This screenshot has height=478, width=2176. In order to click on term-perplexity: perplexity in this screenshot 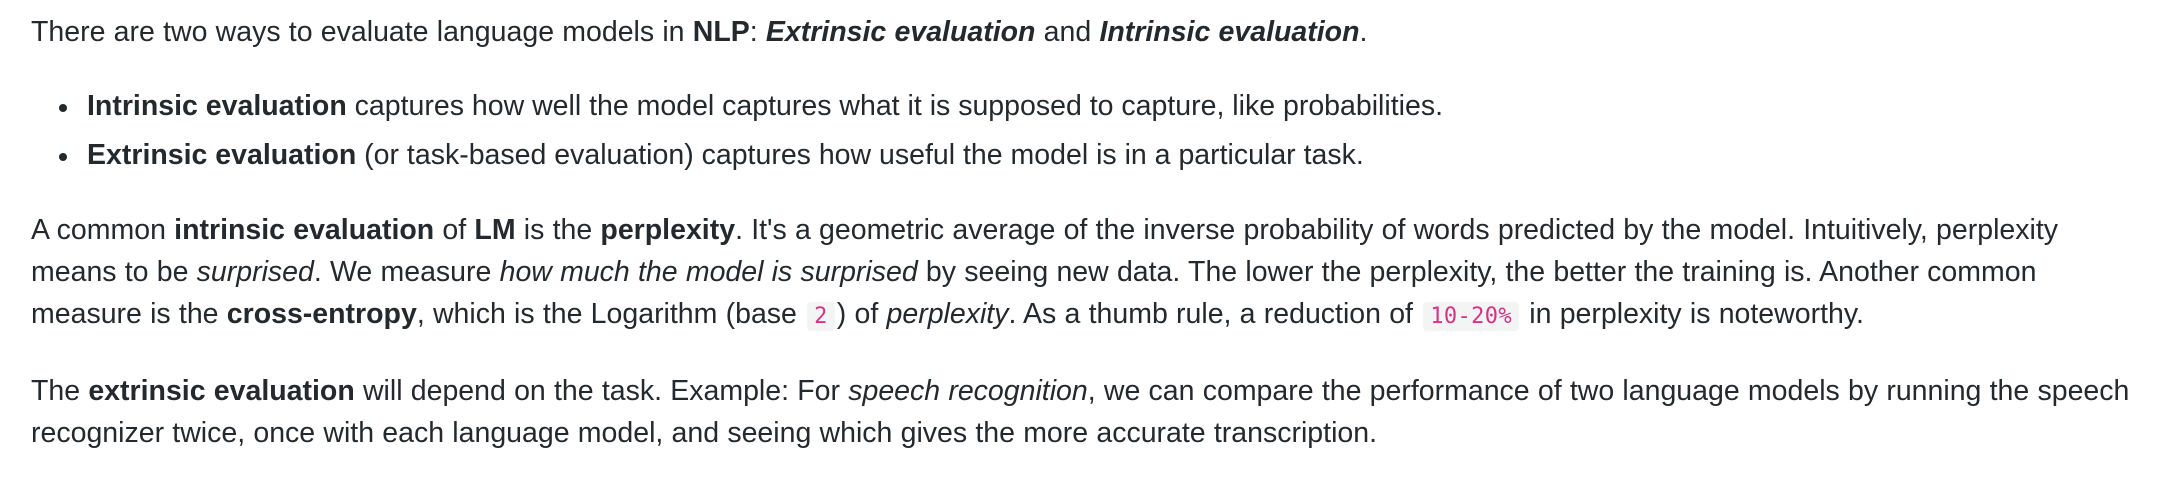, I will do `click(668, 230)`.